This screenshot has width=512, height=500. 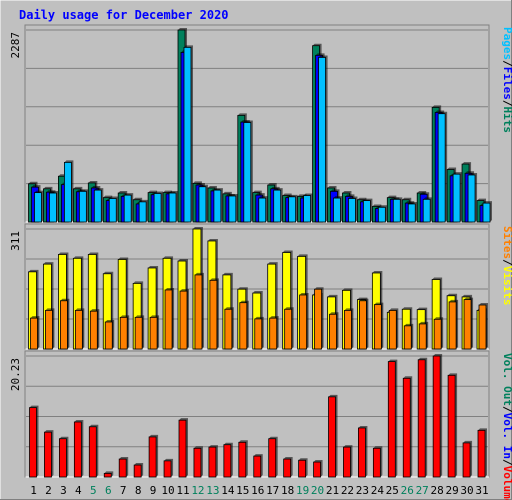 What do you see at coordinates (153, 333) in the screenshot?
I see `bar-sites-day-9-face` at bounding box center [153, 333].